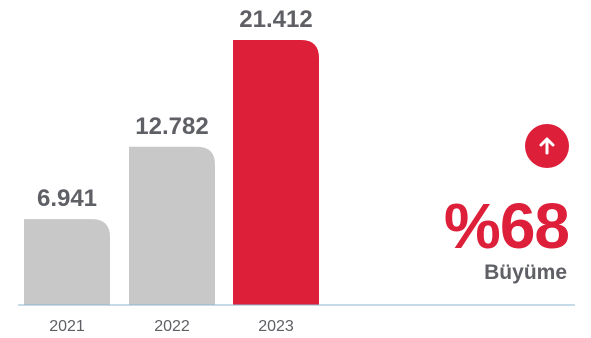 This screenshot has width=591, height=338. What do you see at coordinates (275, 19) in the screenshot?
I see `value-label-2023: 21.412` at bounding box center [275, 19].